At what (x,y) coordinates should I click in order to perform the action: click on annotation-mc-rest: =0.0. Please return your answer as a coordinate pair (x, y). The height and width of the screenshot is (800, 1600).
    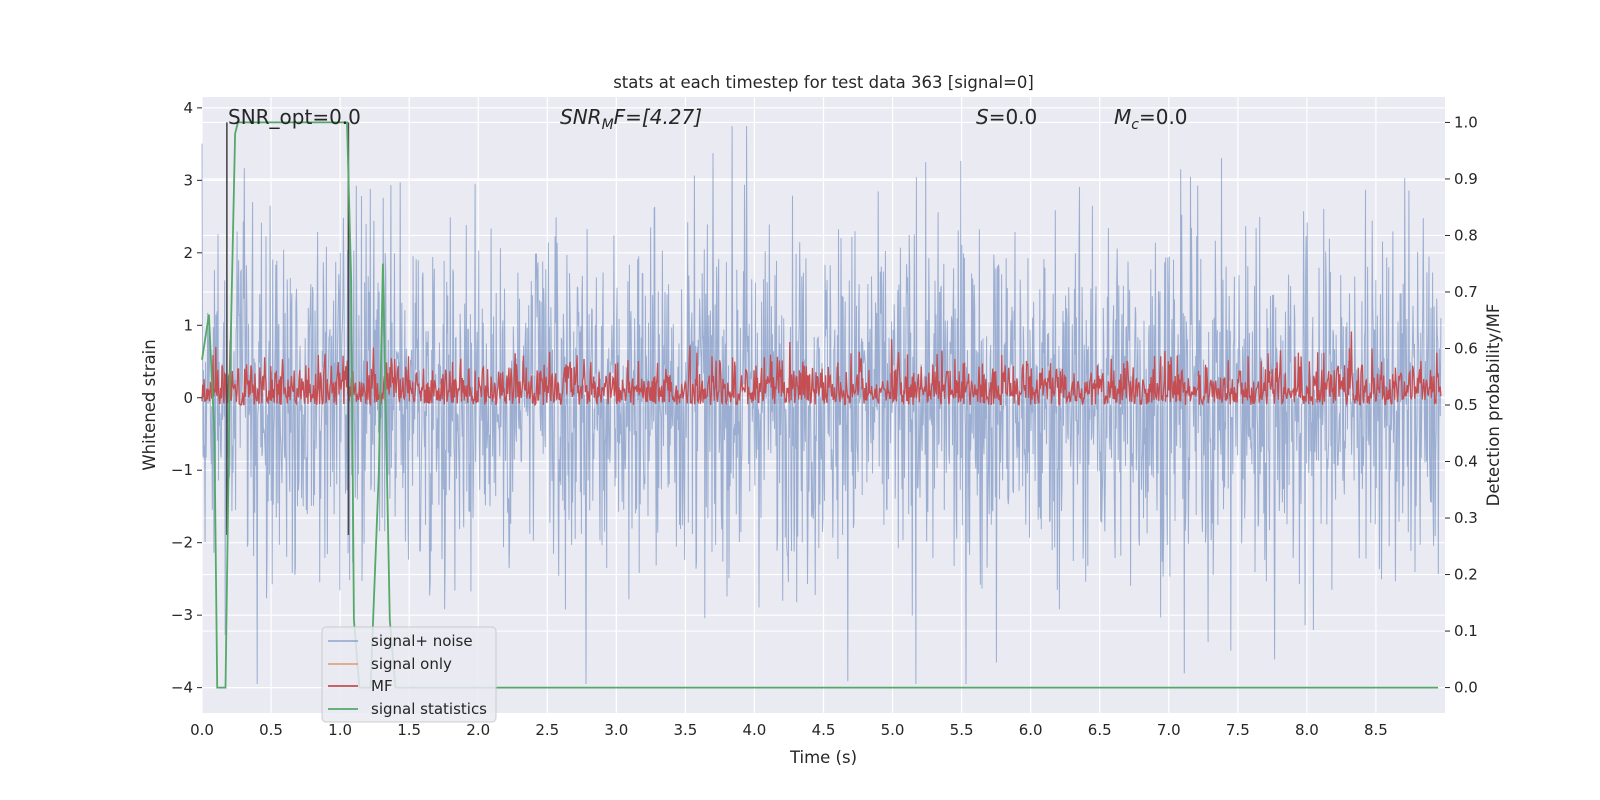
    Looking at the image, I should click on (1163, 117).